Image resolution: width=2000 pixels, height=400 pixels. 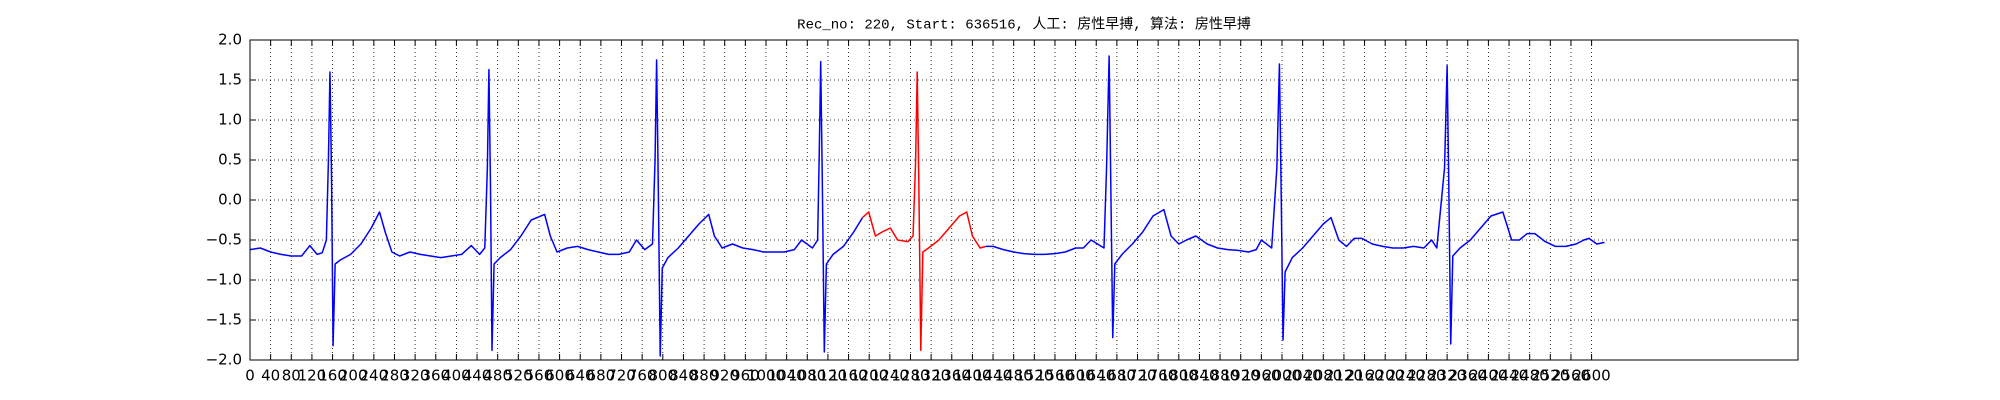 I want to click on y-tick-label: −2.0, so click(x=224, y=360).